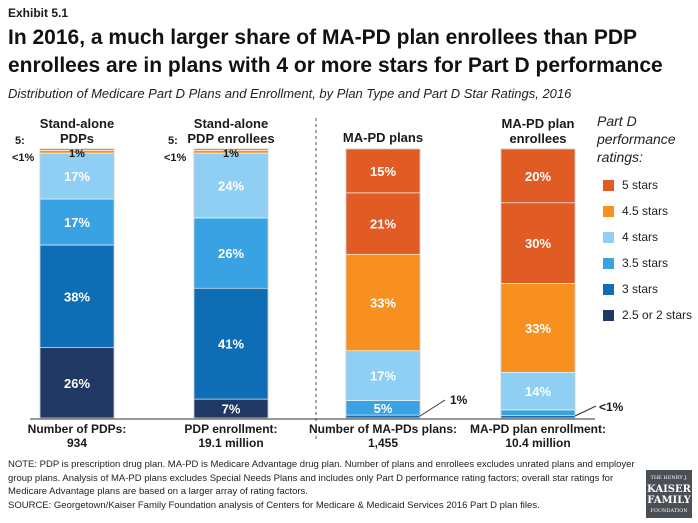 The image size is (698, 523). I want to click on legend-item: 4 stars, so click(647, 237).